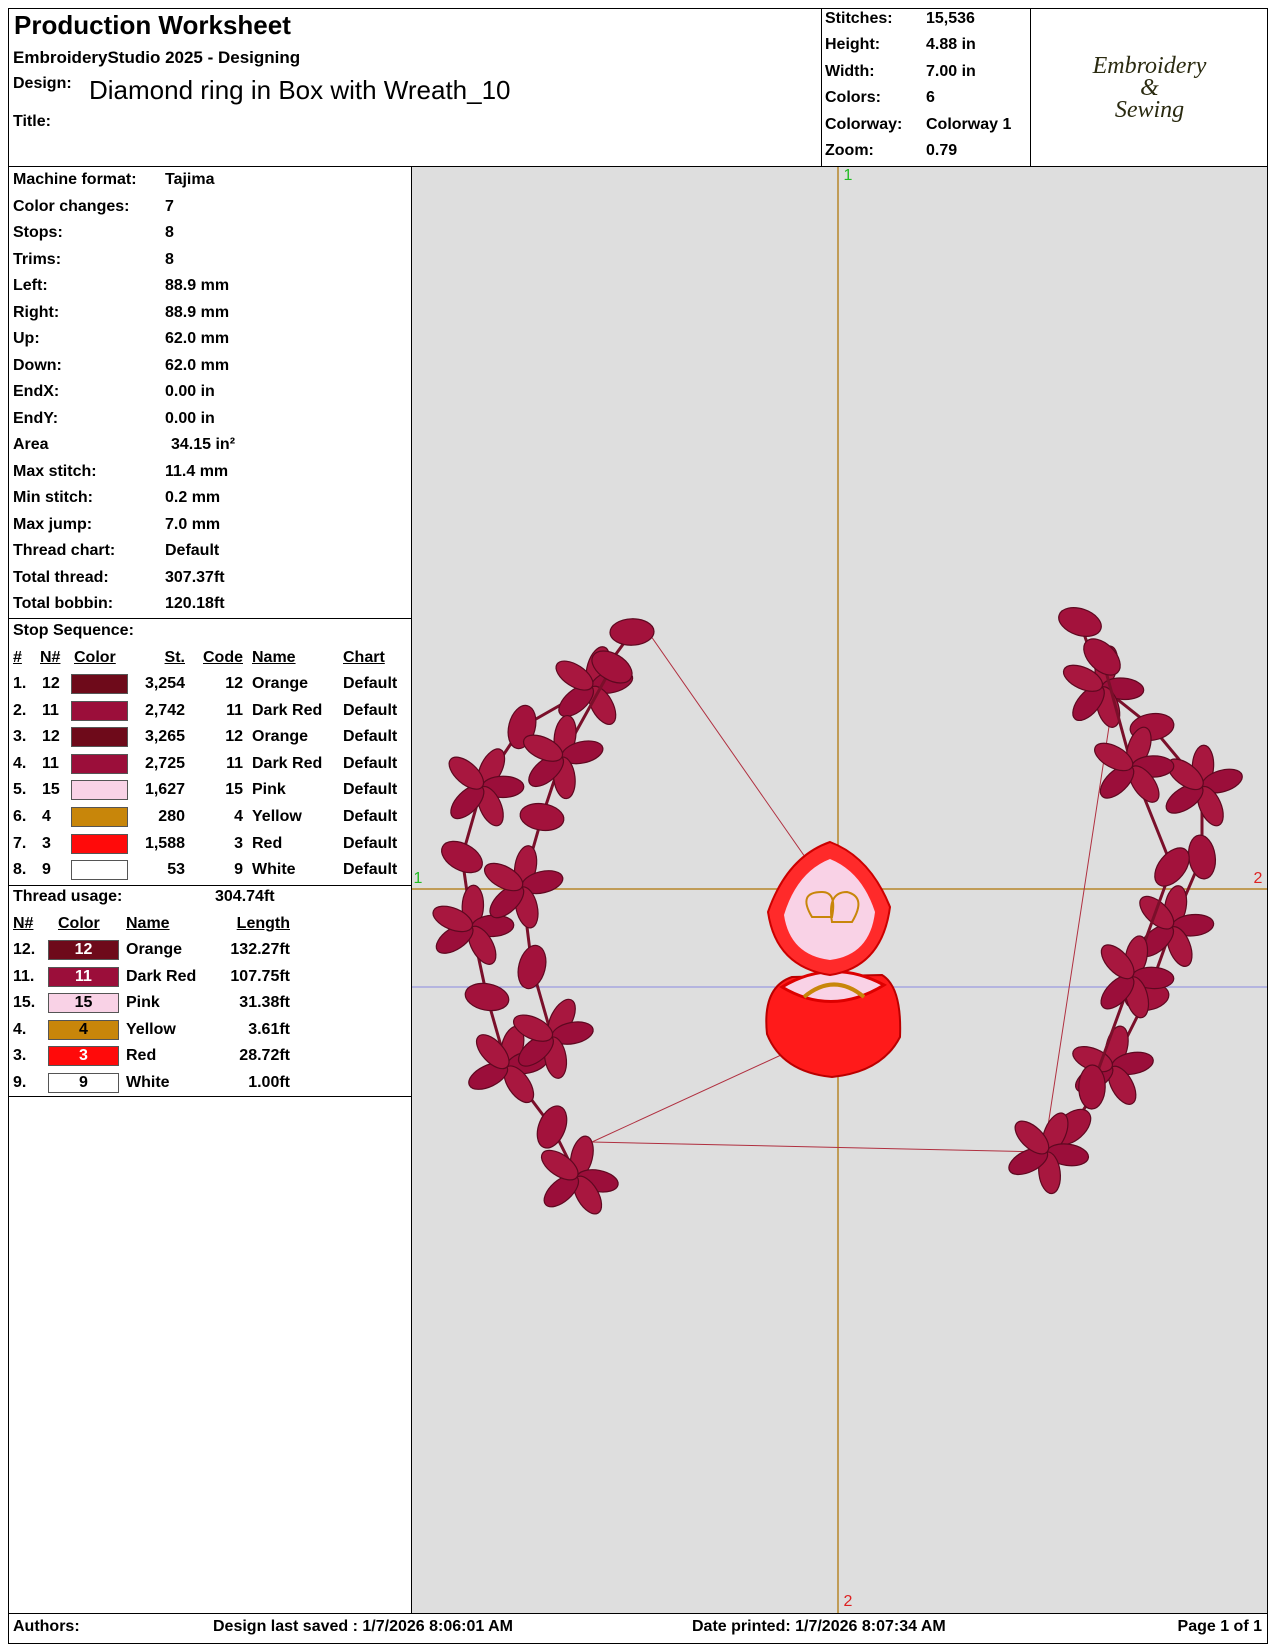  Describe the element at coordinates (864, 124) in the screenshot. I see `summary-label: Colorway:` at that location.